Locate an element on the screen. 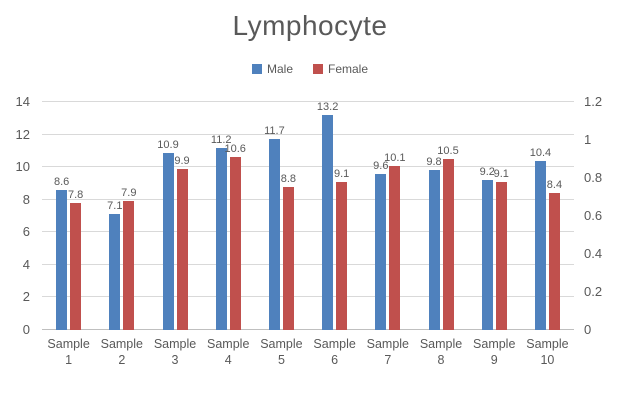 This screenshot has height=403, width=620. female-value-label: 7.8 is located at coordinates (75, 194).